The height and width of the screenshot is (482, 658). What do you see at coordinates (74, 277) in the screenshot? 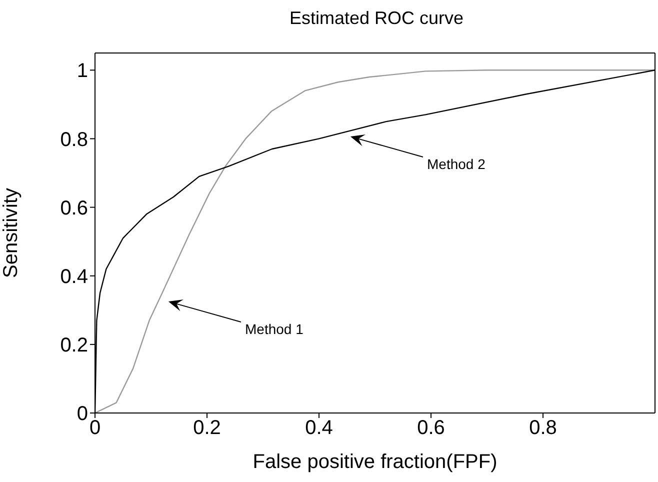
I see `y-tick-label: 0.4` at bounding box center [74, 277].